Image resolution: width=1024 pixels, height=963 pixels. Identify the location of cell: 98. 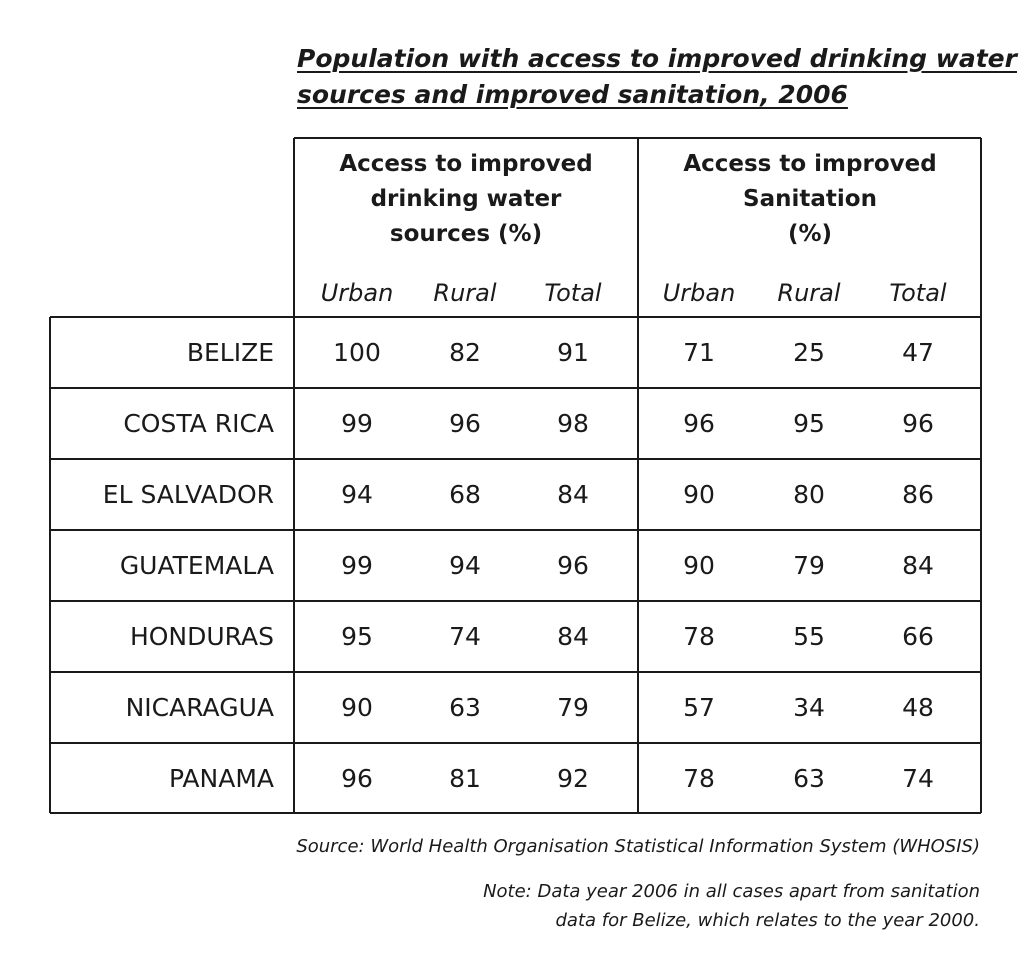
(573, 423).